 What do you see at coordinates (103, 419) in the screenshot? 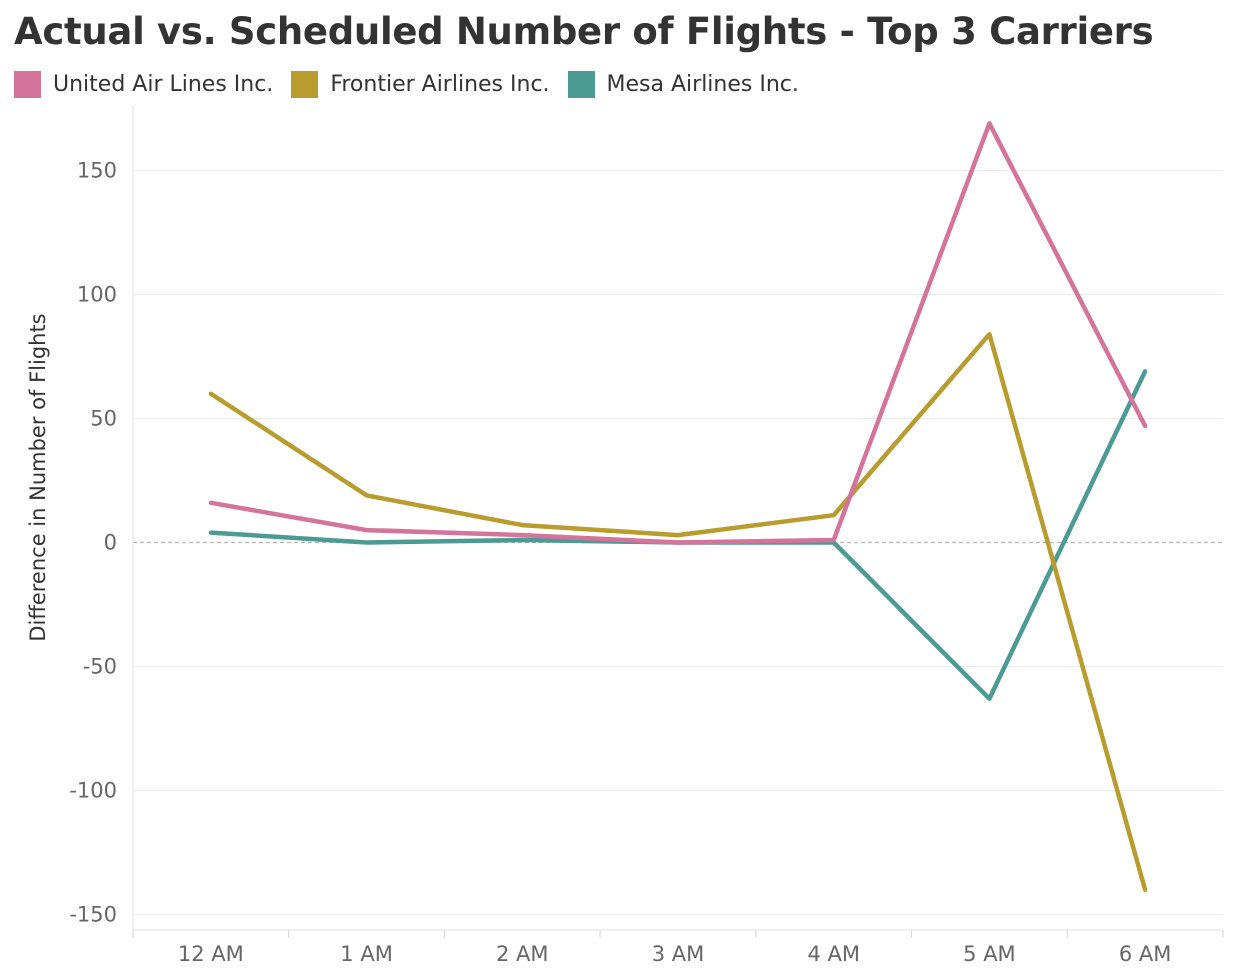
I see `y-tick-label: 50` at bounding box center [103, 419].